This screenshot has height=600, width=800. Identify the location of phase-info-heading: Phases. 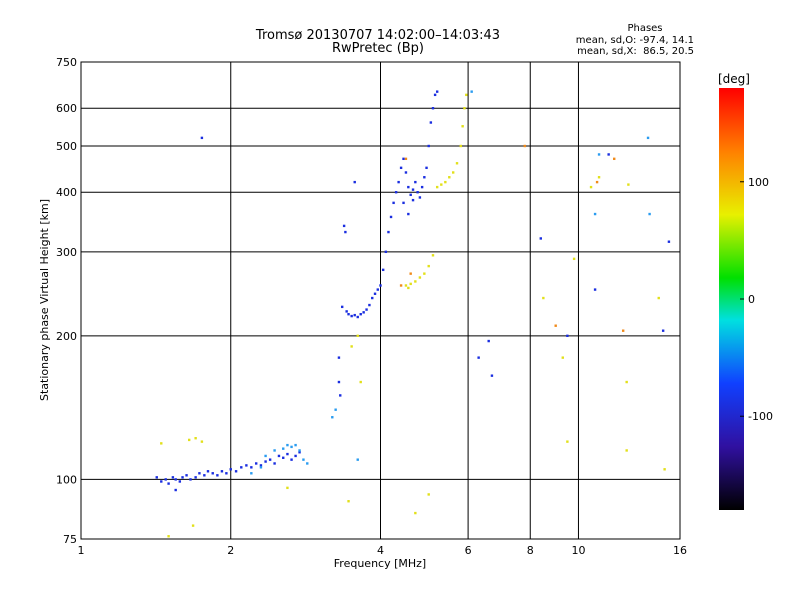
(644, 28).